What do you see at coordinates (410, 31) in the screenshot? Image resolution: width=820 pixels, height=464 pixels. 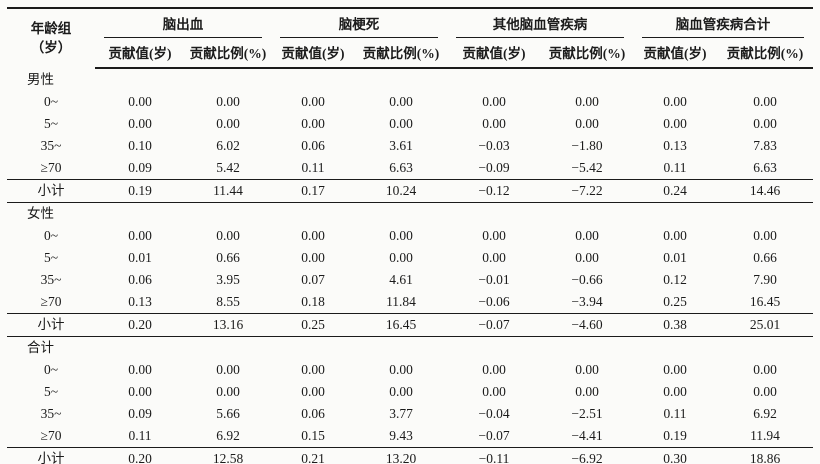 I see `group-header-row: 年龄组 （岁） 脑出血 脑梗死 其他脑血管疾病 脑血管疾病合计` at bounding box center [410, 31].